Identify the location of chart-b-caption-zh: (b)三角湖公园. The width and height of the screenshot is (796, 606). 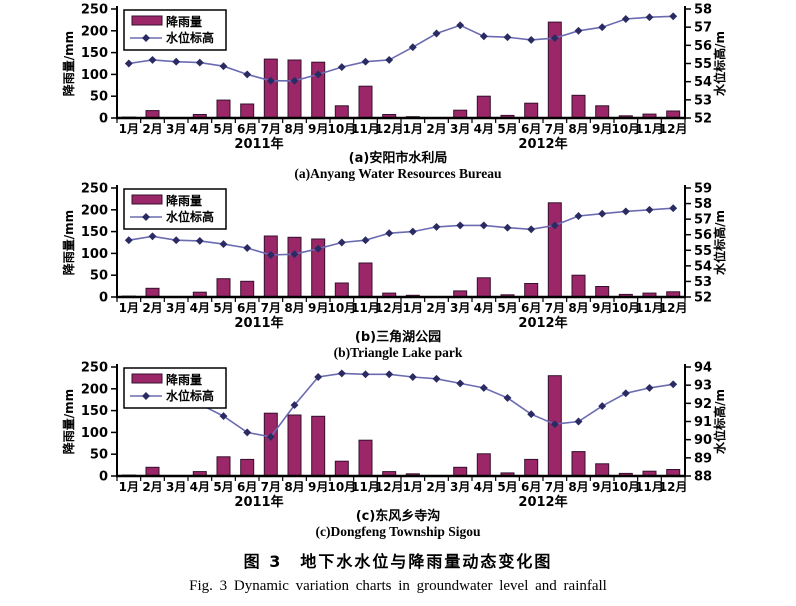
(398, 337).